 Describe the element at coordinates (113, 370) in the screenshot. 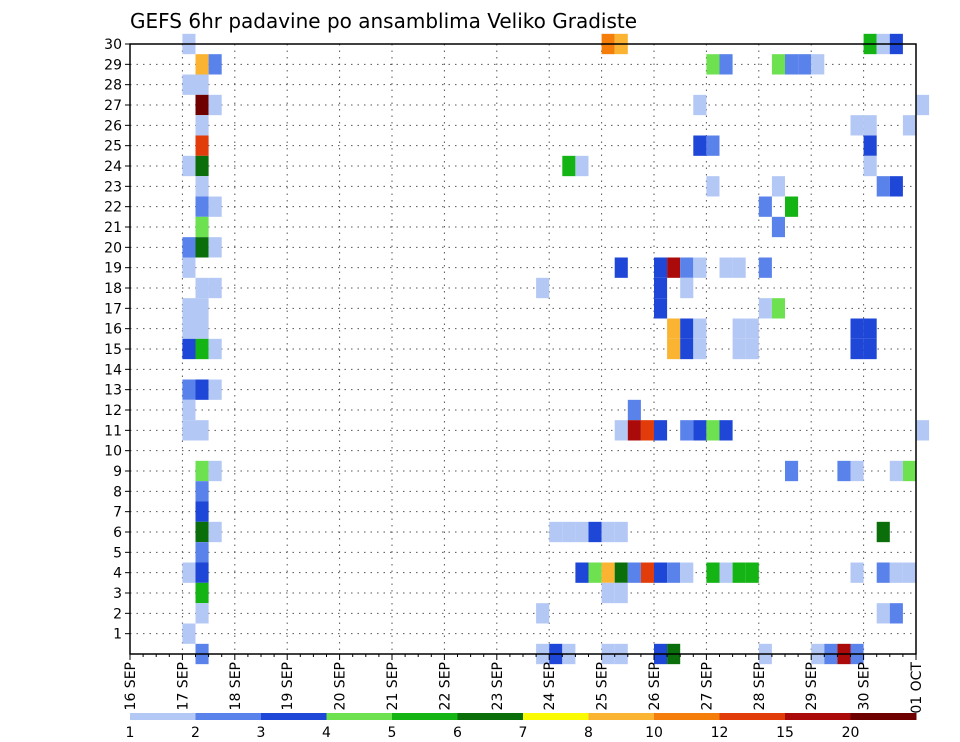

I see `y-tick-label: 14` at that location.